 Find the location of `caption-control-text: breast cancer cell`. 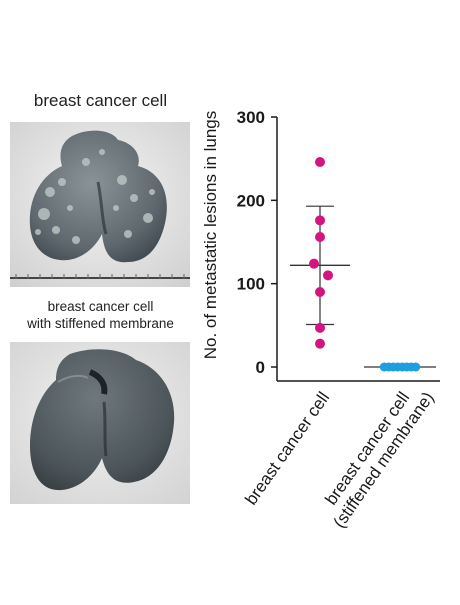

caption-control-text: breast cancer cell is located at coordinates (100, 100).